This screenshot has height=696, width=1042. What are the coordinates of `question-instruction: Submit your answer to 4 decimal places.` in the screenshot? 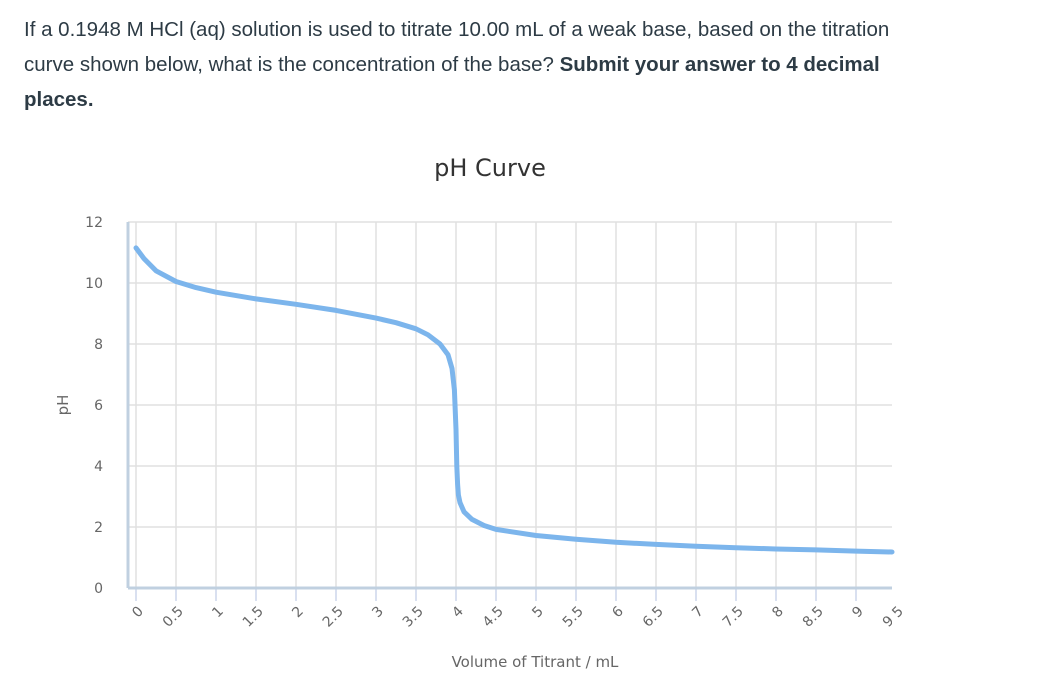 It's located at (452, 82).